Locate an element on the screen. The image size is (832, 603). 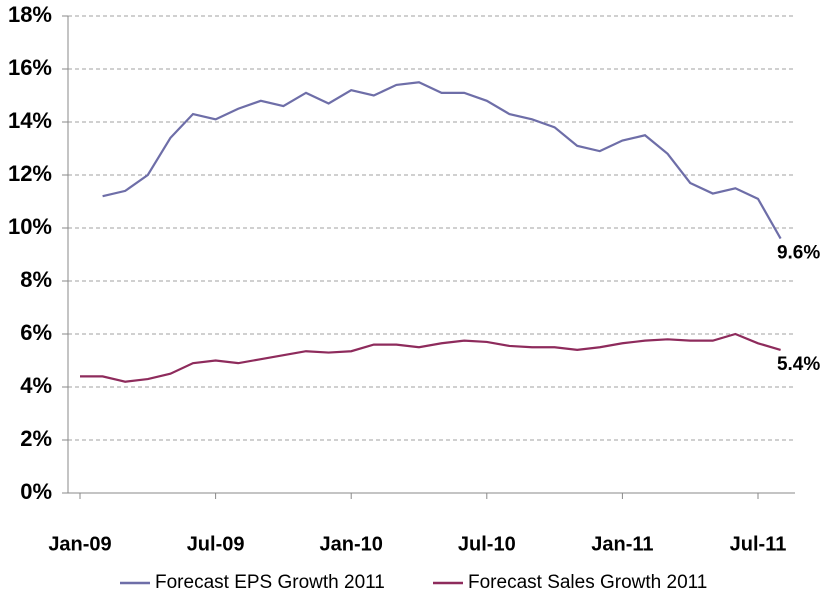
y-tick-label: 12% is located at coordinates (30, 173).